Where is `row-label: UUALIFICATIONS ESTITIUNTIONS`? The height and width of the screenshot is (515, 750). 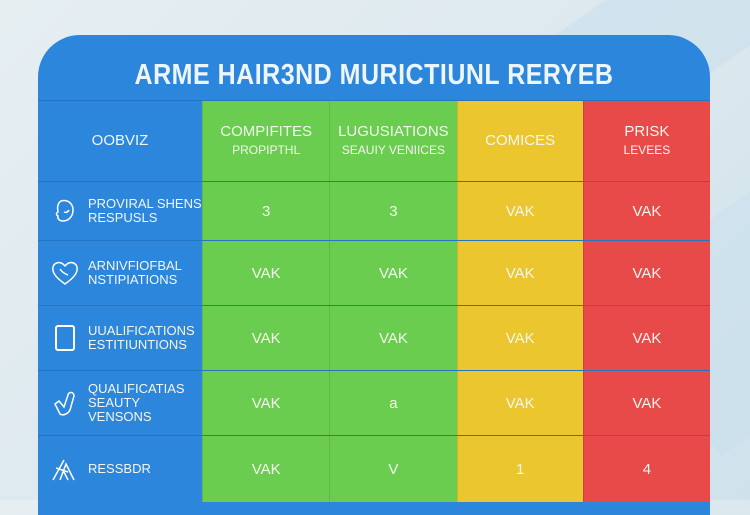 row-label: UUALIFICATIONS ESTITIUNTIONS is located at coordinates (120, 338).